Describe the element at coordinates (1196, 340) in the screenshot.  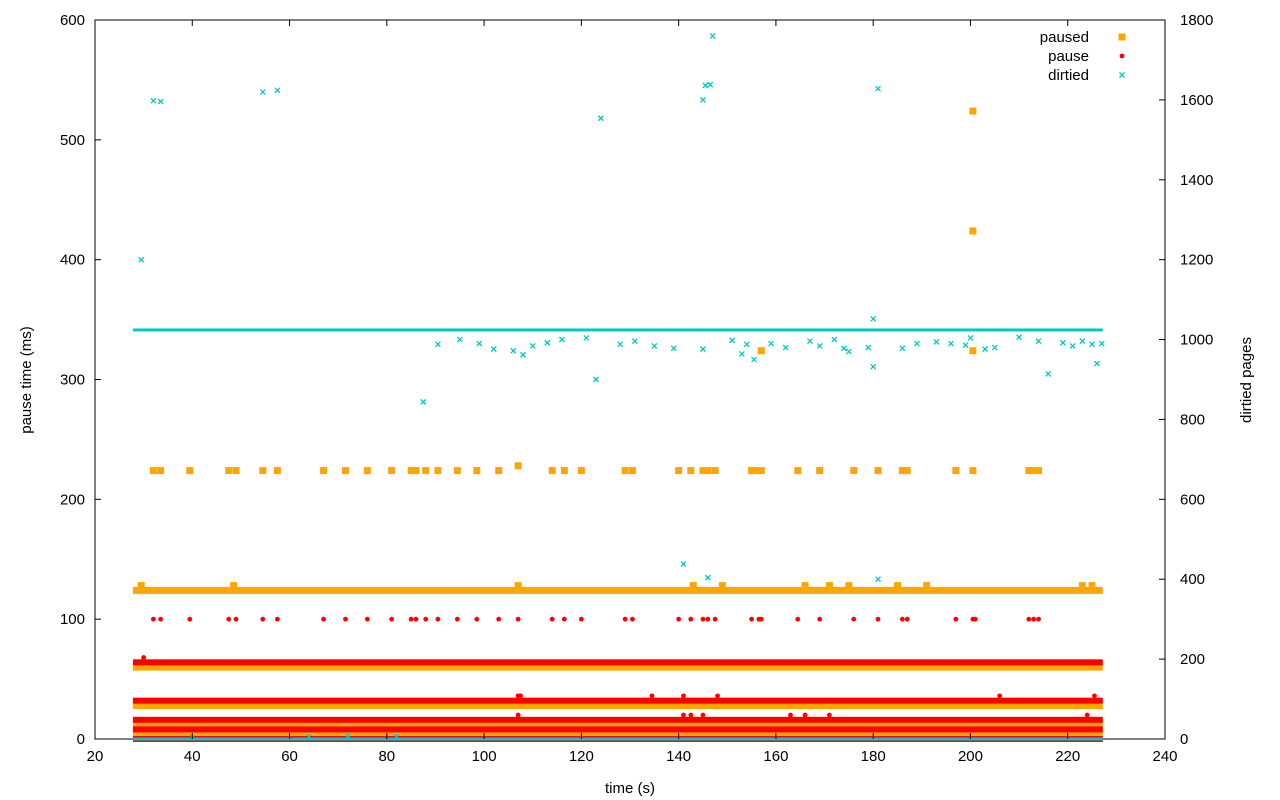
I see `y2-tick-label: 1000` at that location.